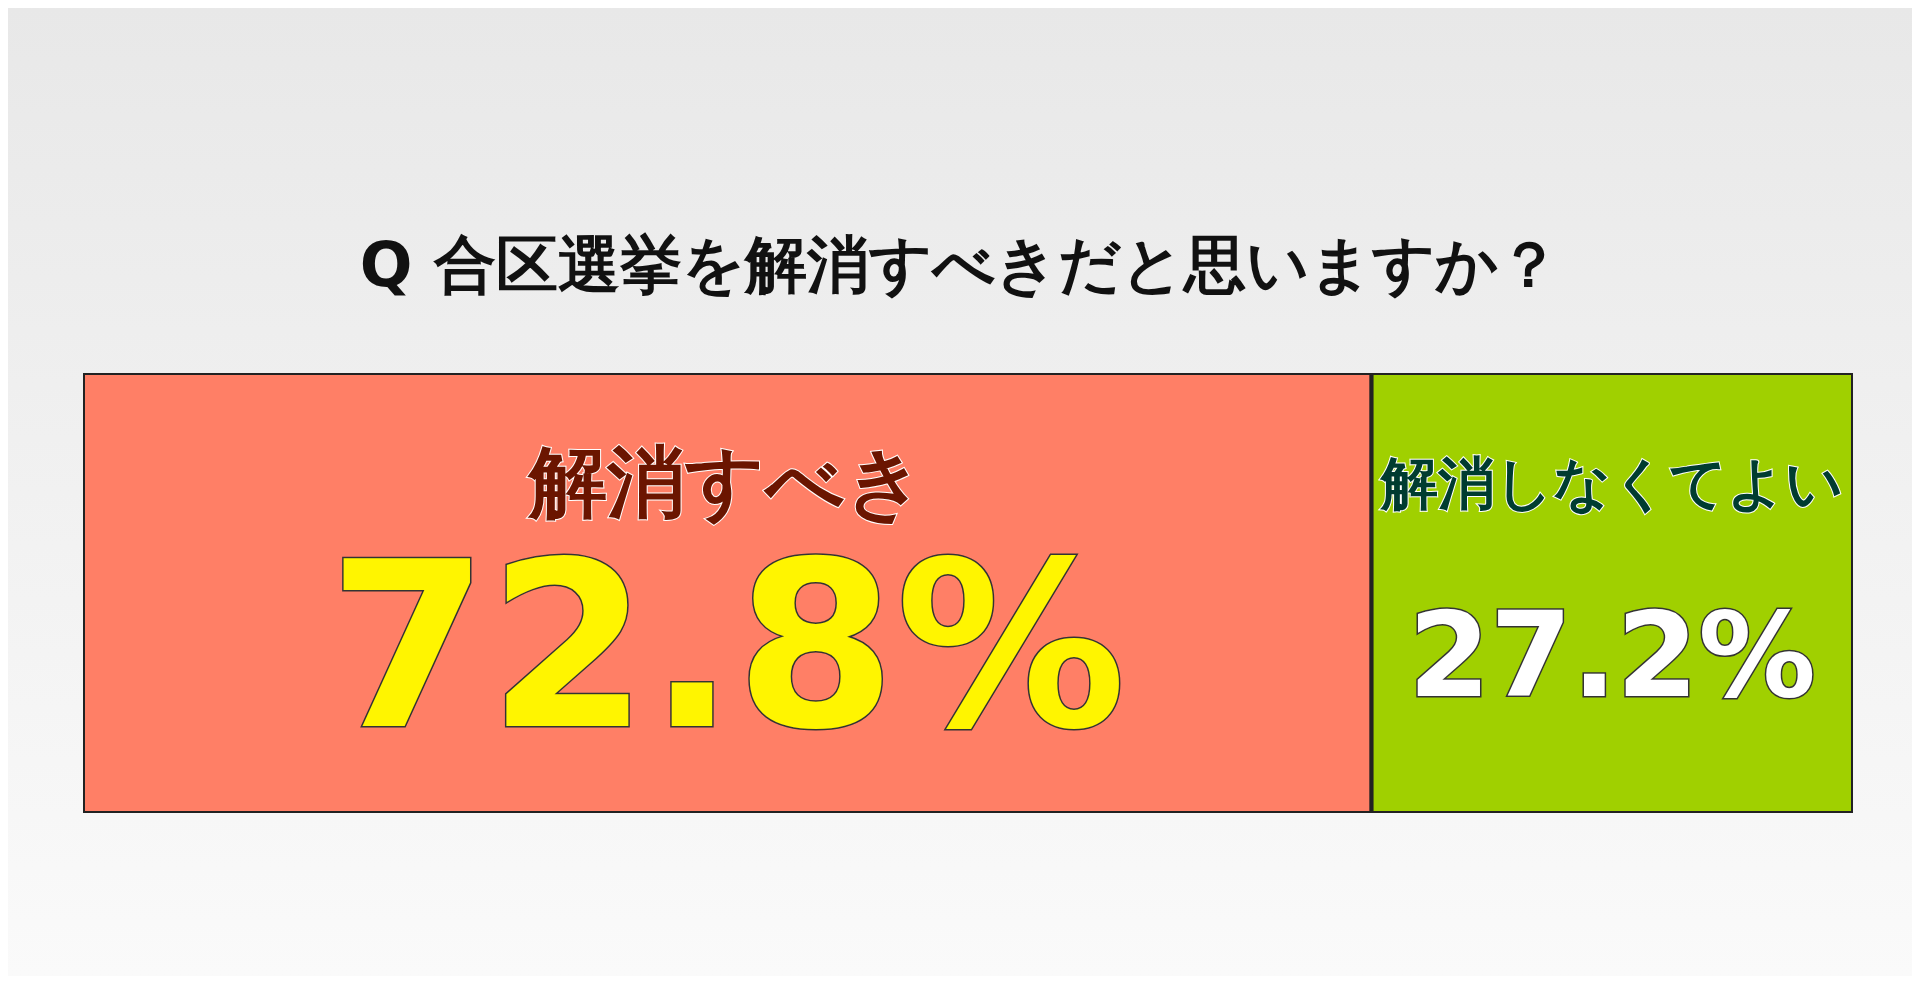 The image size is (1920, 984). Describe the element at coordinates (960, 265) in the screenshot. I see `chart-title: Q 合区選挙を解消すべきだと思いますか？` at that location.